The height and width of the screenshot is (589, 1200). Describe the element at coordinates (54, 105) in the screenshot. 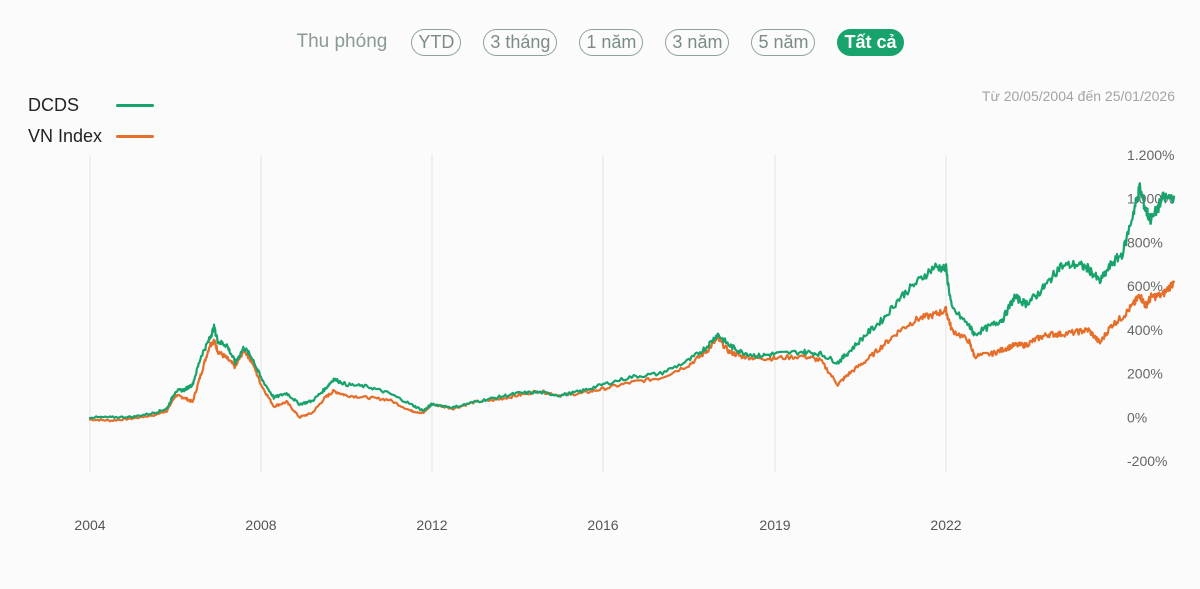

I see `legend-label-dcds: DCDS` at that location.